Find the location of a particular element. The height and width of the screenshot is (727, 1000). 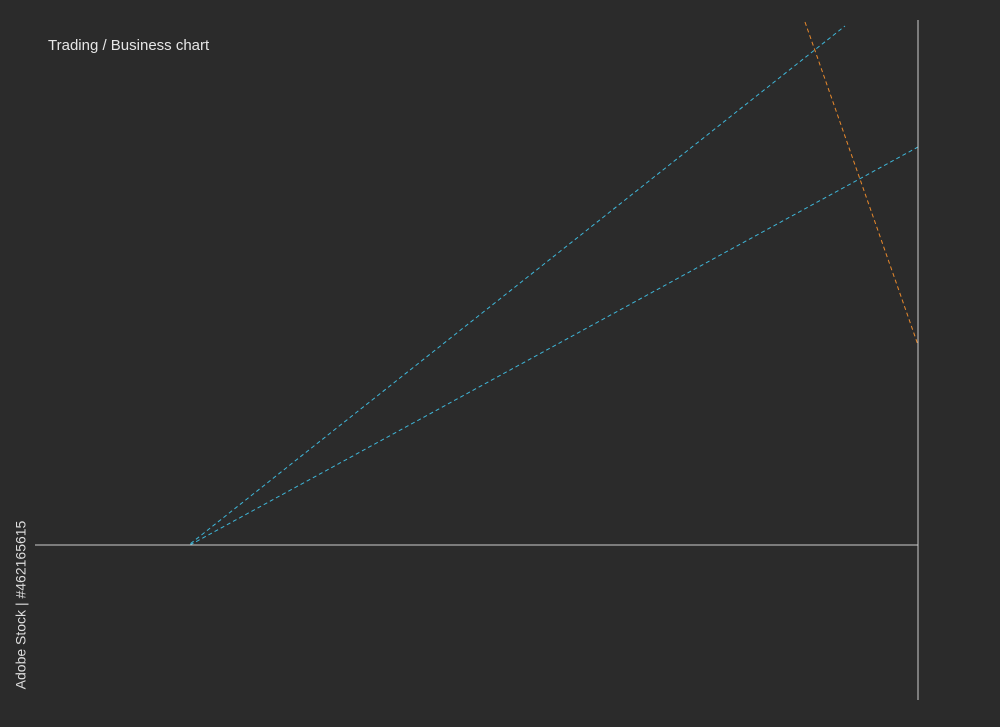

chart-title: Trading / Business chart is located at coordinates (129, 45).